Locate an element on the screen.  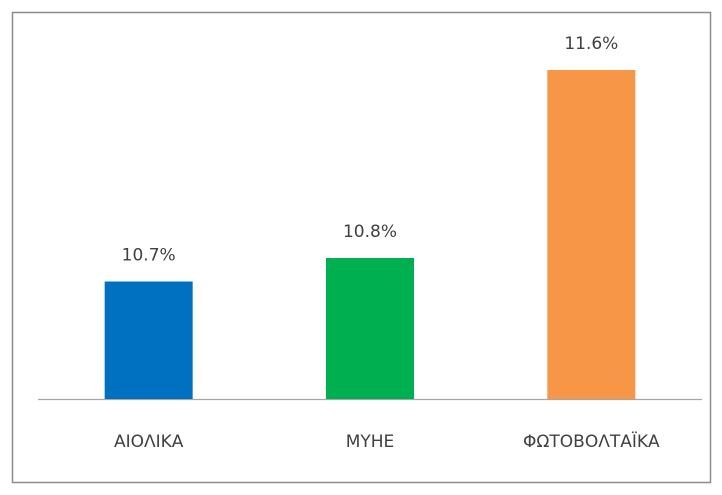
value-label: 10.7% is located at coordinates (149, 256).